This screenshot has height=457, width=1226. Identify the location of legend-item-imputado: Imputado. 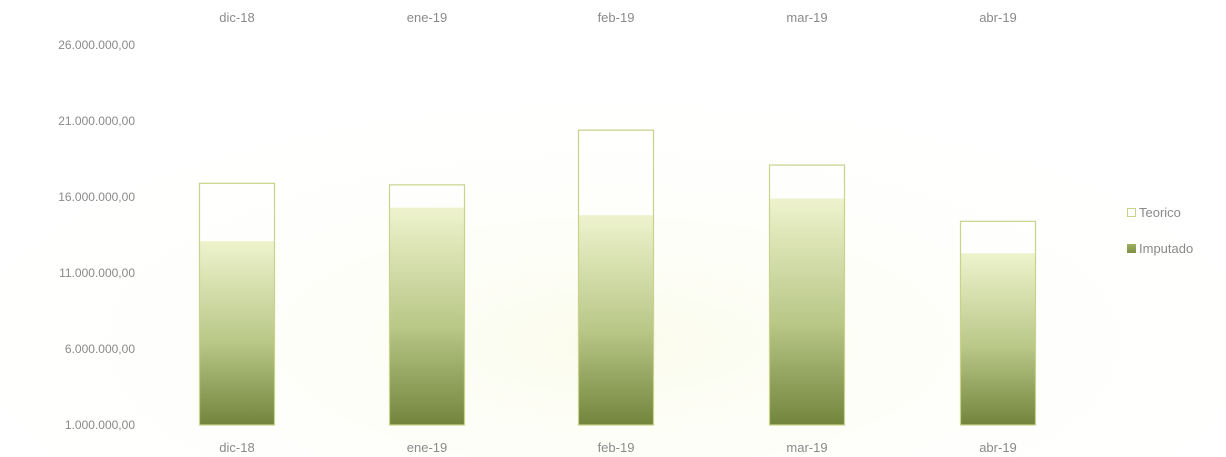
(1160, 248).